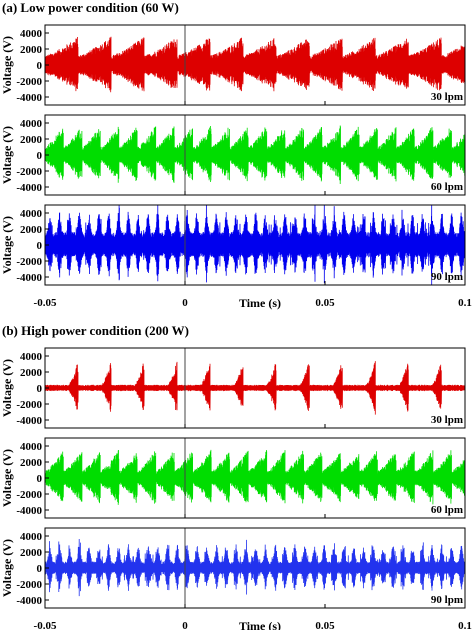 This screenshot has height=630, width=474. Describe the element at coordinates (90, 7) in the screenshot. I see `panel-title: (a) Low power condition (60 W)` at that location.